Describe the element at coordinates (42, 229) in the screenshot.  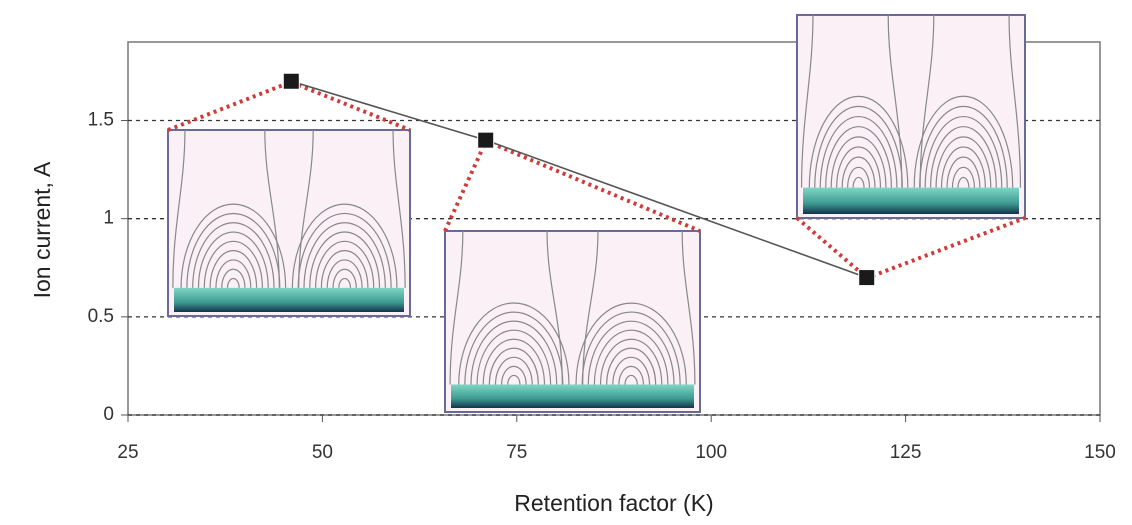
I see `y-axis-title: Ion current, A` at that location.